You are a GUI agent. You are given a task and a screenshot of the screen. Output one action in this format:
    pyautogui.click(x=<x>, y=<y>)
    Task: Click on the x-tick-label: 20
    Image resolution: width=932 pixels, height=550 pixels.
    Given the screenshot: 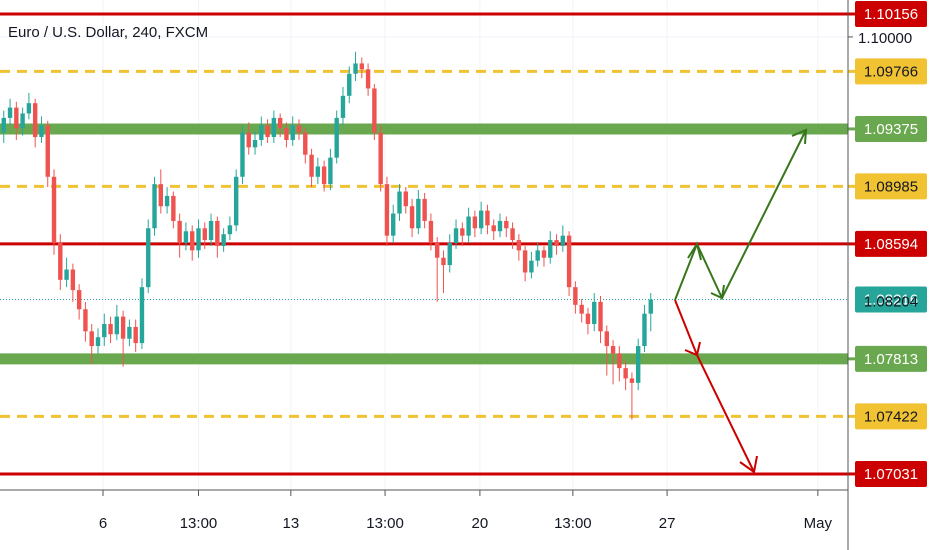 What is the action you would take?
    pyautogui.click(x=480, y=523)
    